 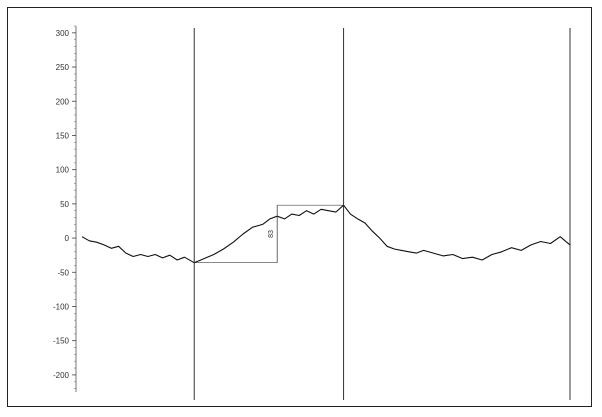 I want to click on y-tick-label: 50, so click(x=64, y=204).